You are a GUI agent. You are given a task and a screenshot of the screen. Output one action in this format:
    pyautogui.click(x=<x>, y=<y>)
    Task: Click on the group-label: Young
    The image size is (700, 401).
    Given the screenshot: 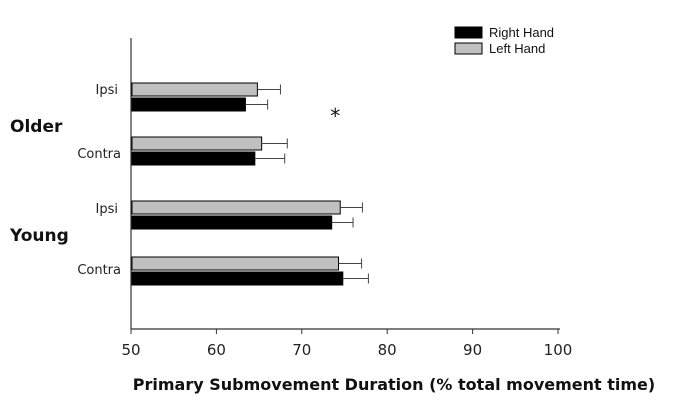 What is the action you would take?
    pyautogui.click(x=39, y=236)
    